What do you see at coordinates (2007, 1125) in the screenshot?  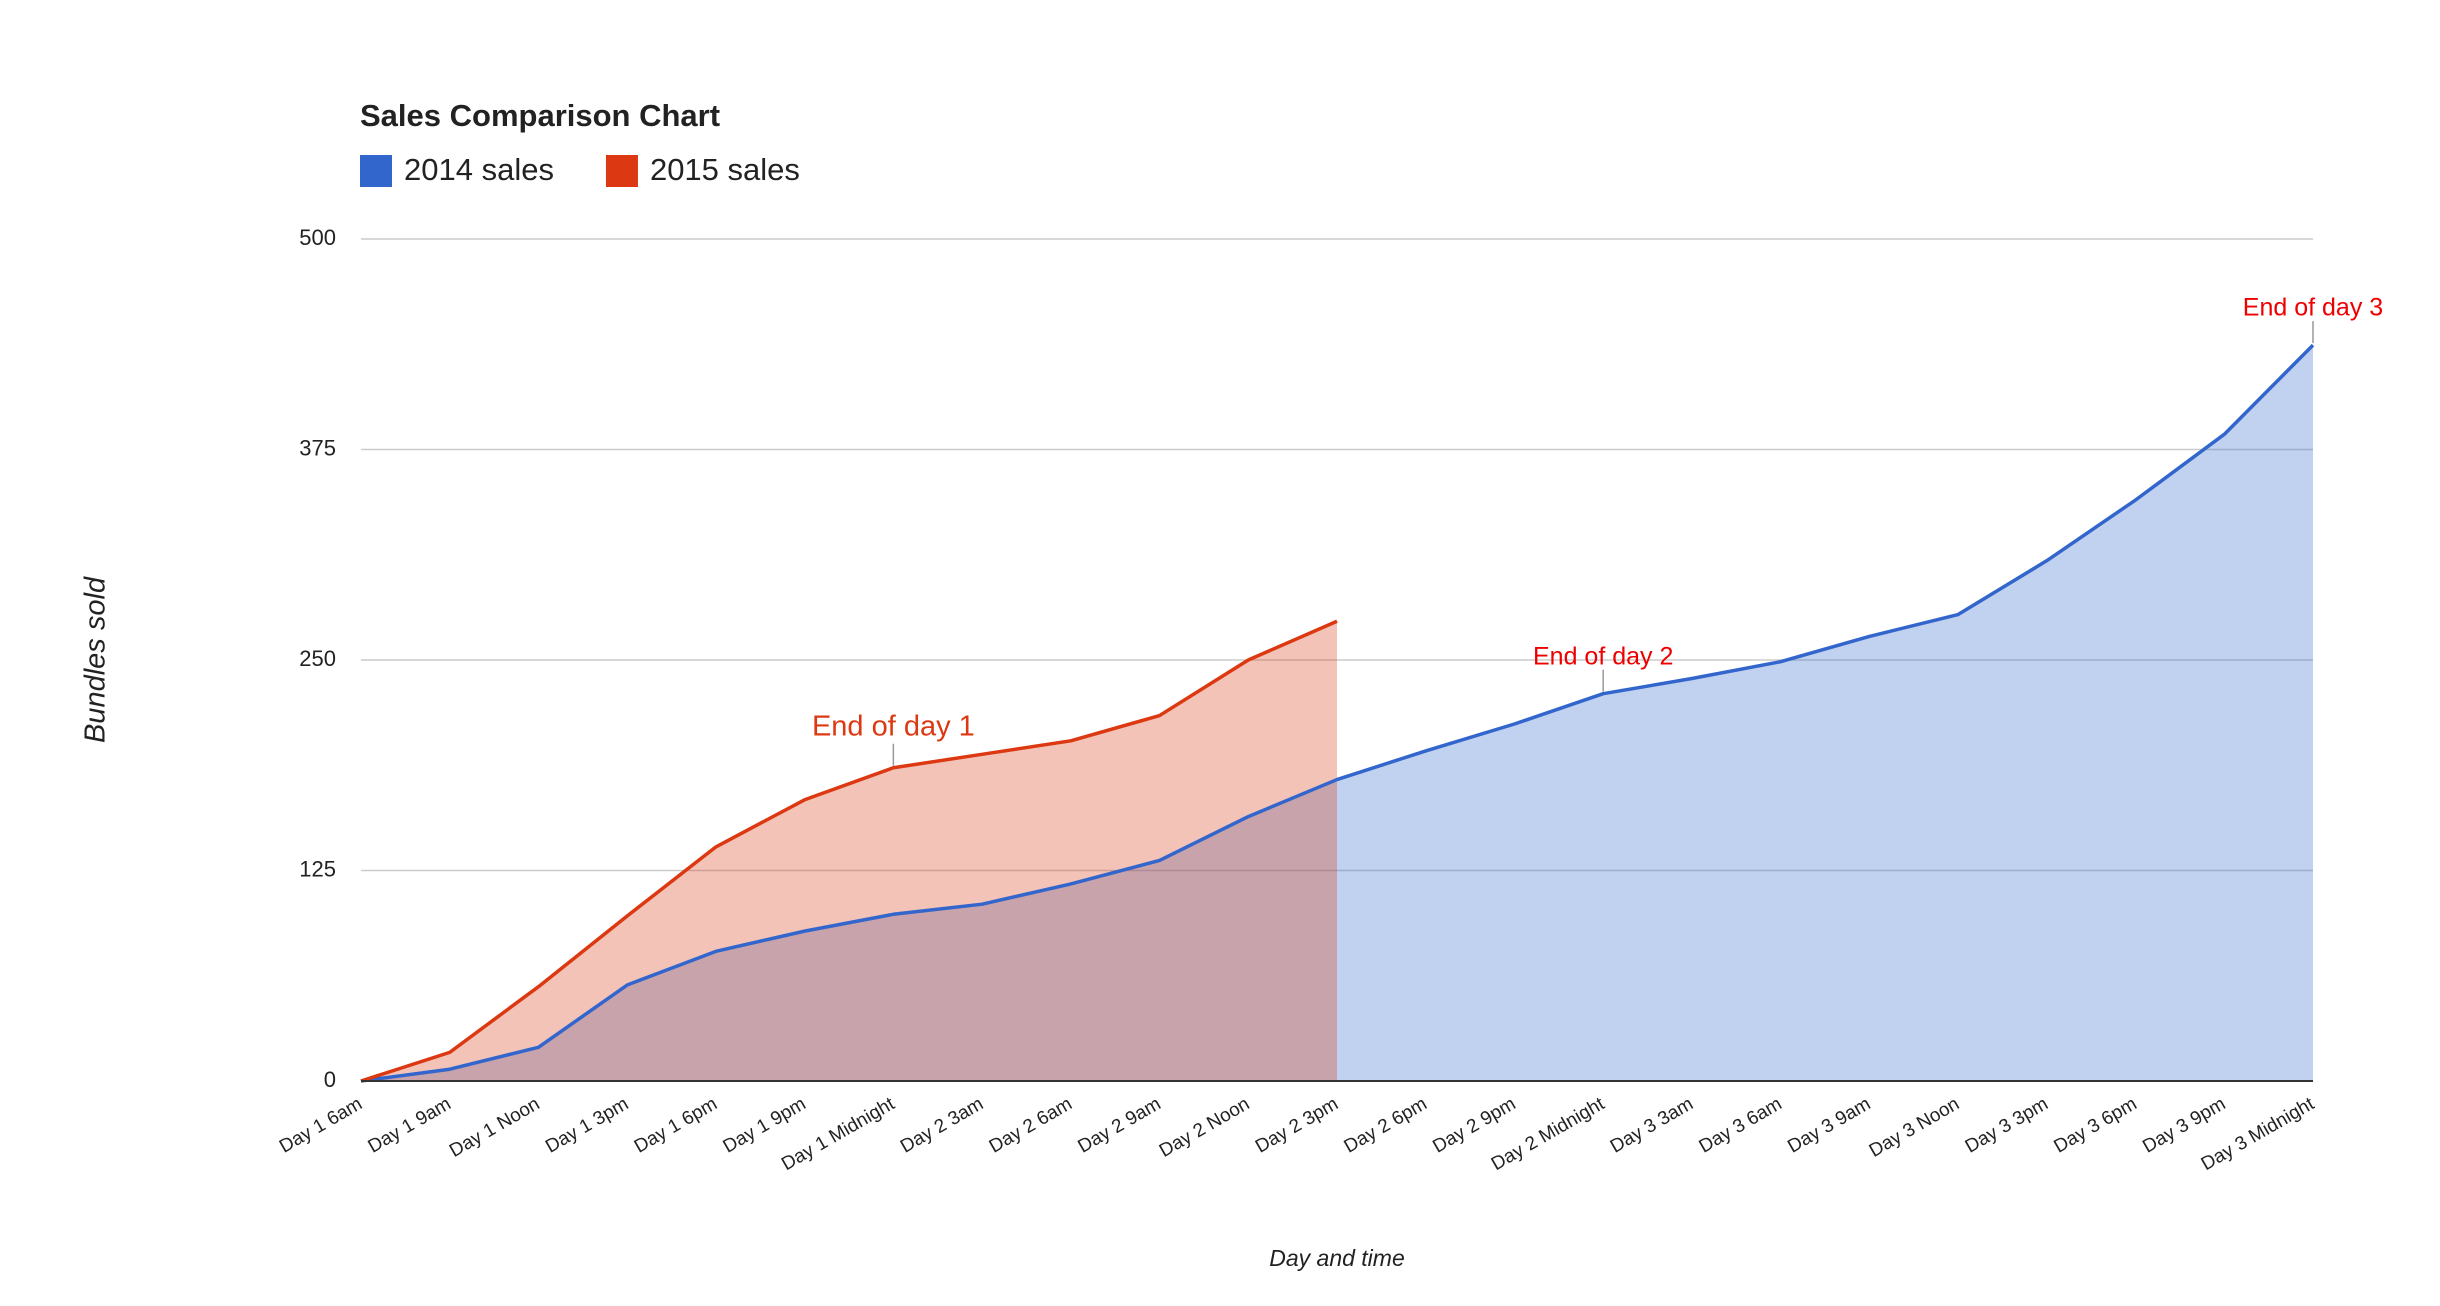 I see `x-tick-label: Day 3 3pm` at bounding box center [2007, 1125].